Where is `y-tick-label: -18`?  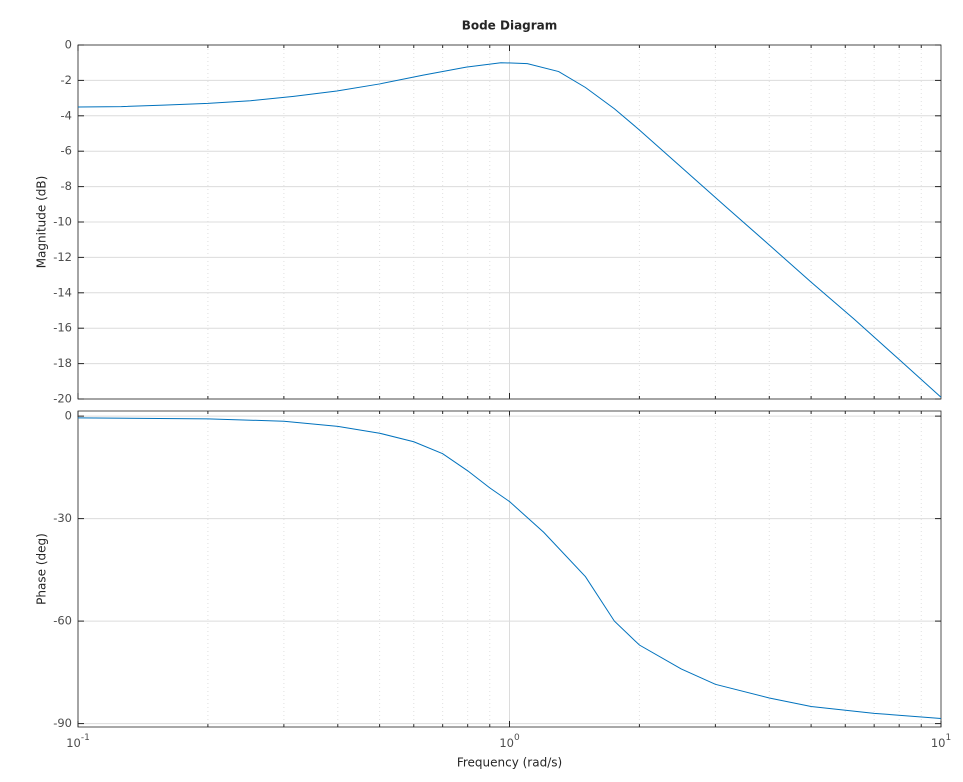
y-tick-label: -18 is located at coordinates (62, 363).